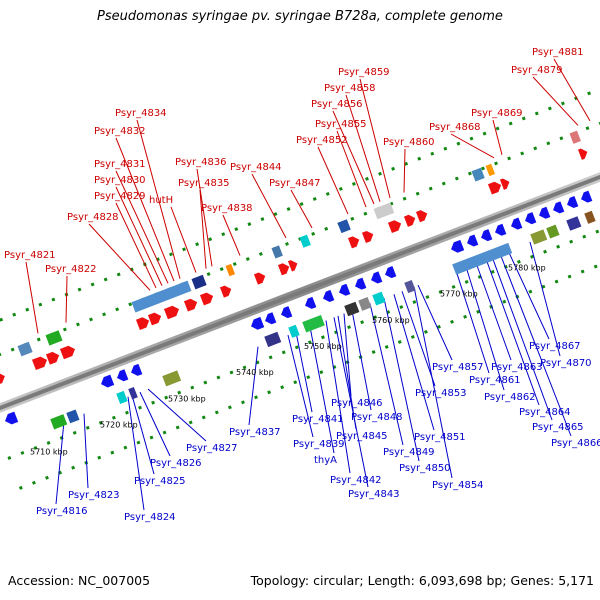  I want to click on gene-label-bottom: Psyr_4846, so click(357, 403).